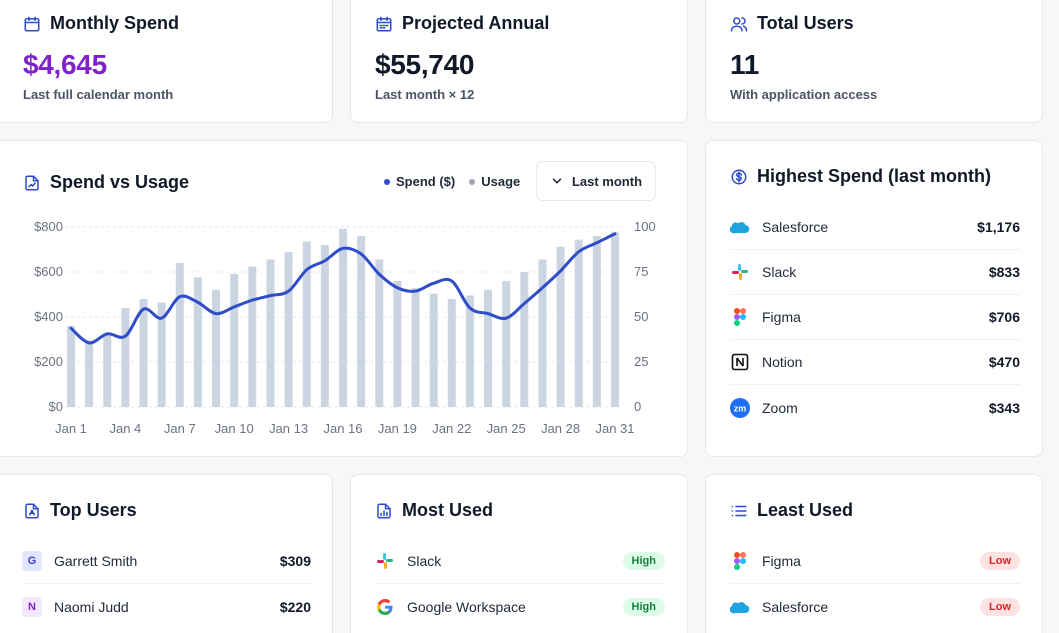 Image resolution: width=1059 pixels, height=633 pixels. Describe the element at coordinates (48, 361) in the screenshot. I see `y-left-tick-label: $200` at that location.